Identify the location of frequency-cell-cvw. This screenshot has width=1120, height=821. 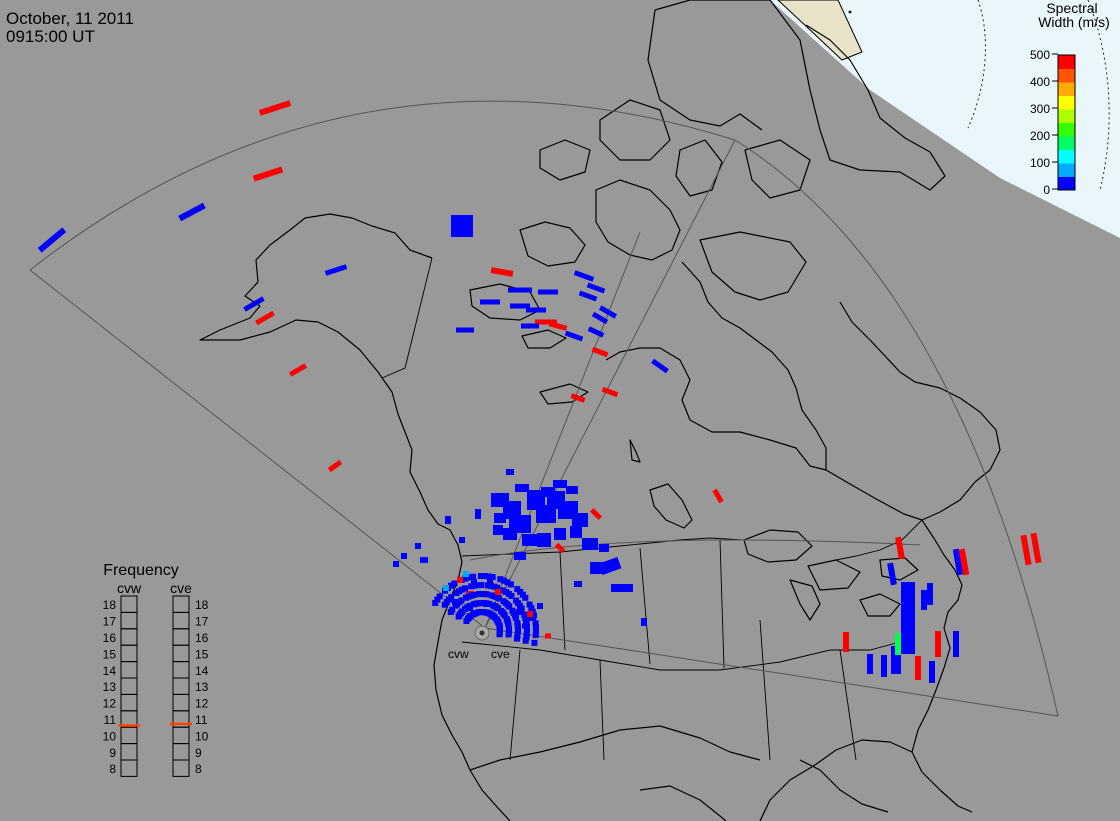
(129, 768).